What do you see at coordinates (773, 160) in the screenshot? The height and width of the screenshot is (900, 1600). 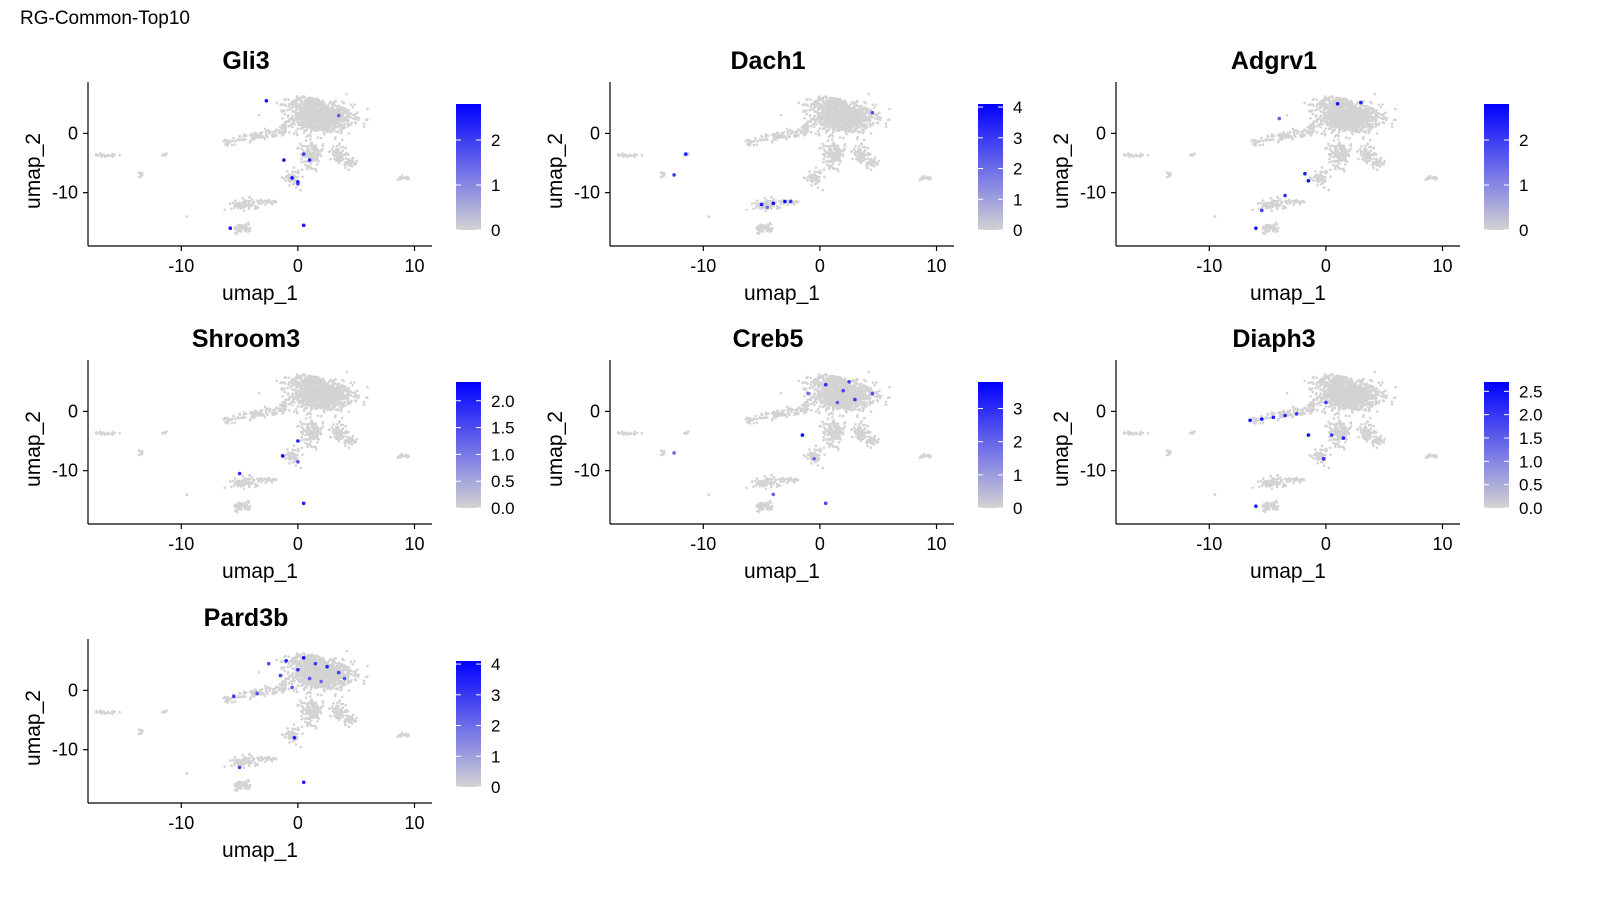 I see `expression-points-dach1` at bounding box center [773, 160].